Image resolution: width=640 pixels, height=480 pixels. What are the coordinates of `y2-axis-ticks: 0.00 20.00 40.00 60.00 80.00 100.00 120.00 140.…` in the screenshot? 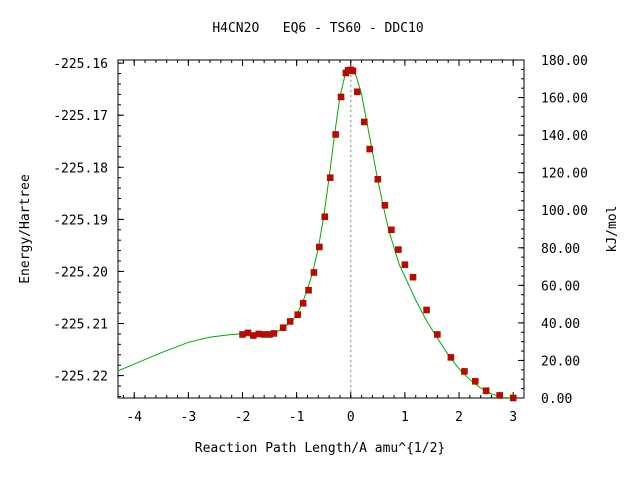 It's located at (553, 230).